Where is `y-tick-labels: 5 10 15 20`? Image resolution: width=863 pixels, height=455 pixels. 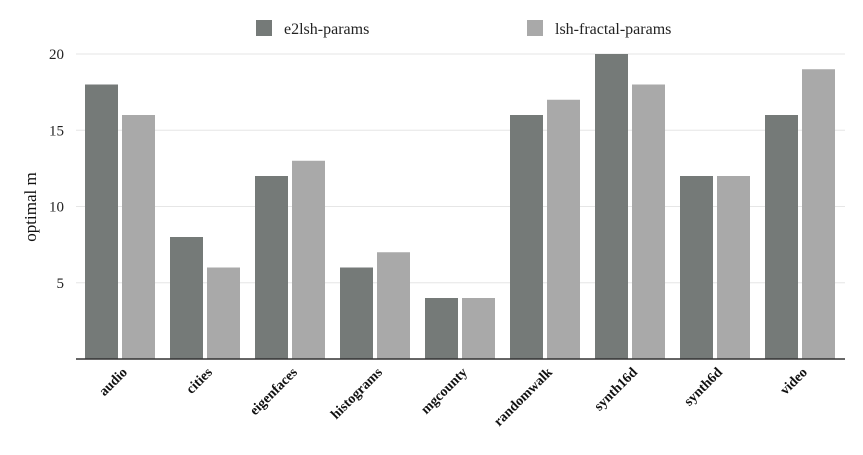 y-tick-labels: 5 10 15 20 is located at coordinates (56, 169).